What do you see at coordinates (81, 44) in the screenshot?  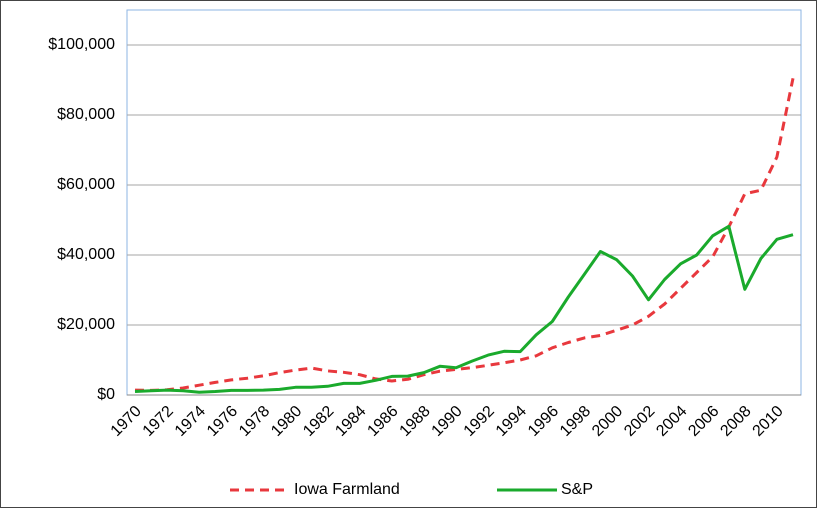 I see `y-tick-label: $100,000` at bounding box center [81, 44].